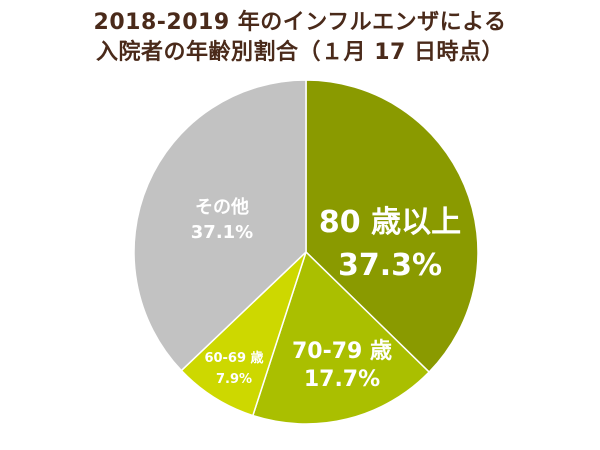 This screenshot has width=600, height=450. Describe the element at coordinates (234, 379) in the screenshot. I see `slice-label-value-3: 7.9%` at that location.